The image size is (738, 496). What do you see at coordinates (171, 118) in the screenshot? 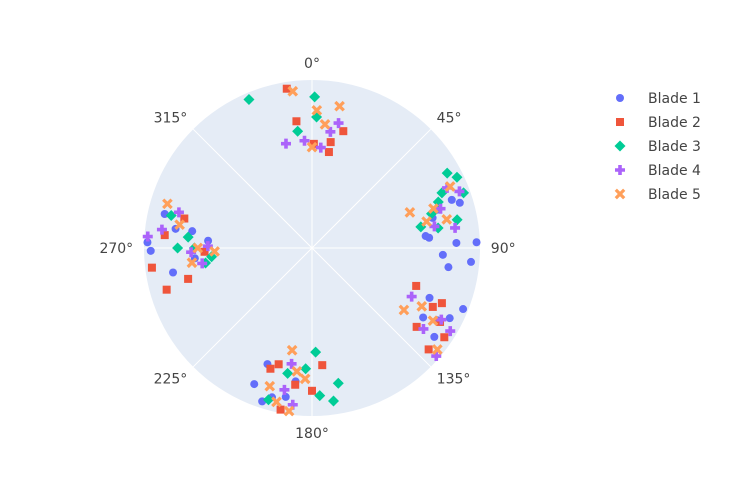
I see `angular-tick-label: 315°` at bounding box center [171, 118].